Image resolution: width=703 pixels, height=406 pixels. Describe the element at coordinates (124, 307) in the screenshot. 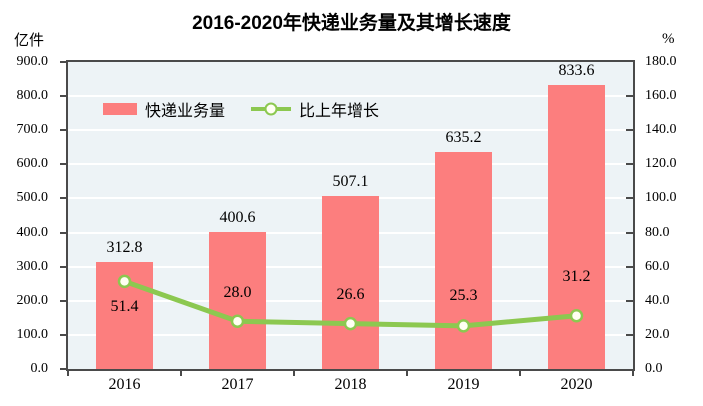

I see `line-value-label: 51.4` at that location.